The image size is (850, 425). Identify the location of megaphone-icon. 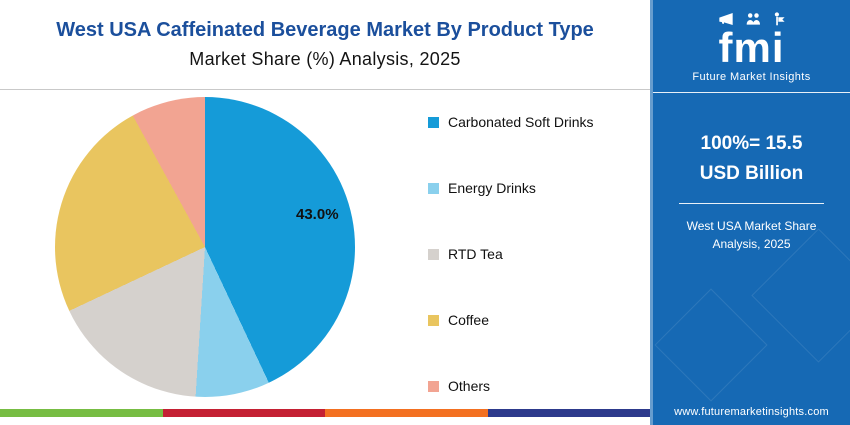
(726, 19).